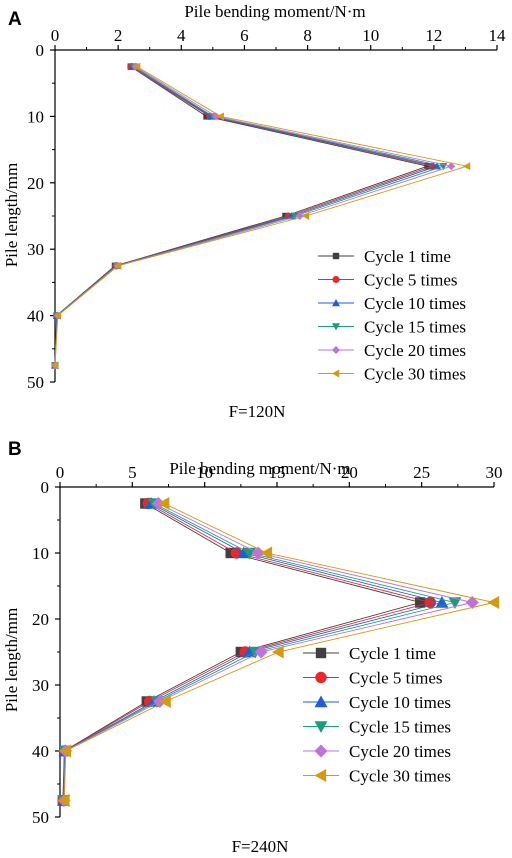  What do you see at coordinates (421, 472) in the screenshot?
I see `x-tick-label: 25` at bounding box center [421, 472].